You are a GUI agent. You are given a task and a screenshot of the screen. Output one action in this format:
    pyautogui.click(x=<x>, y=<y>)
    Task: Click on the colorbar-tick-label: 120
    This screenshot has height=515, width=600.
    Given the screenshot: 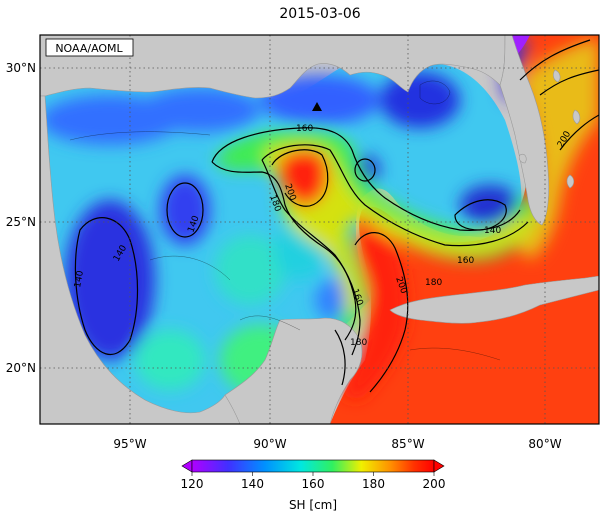 What is the action you would take?
    pyautogui.click(x=192, y=484)
    